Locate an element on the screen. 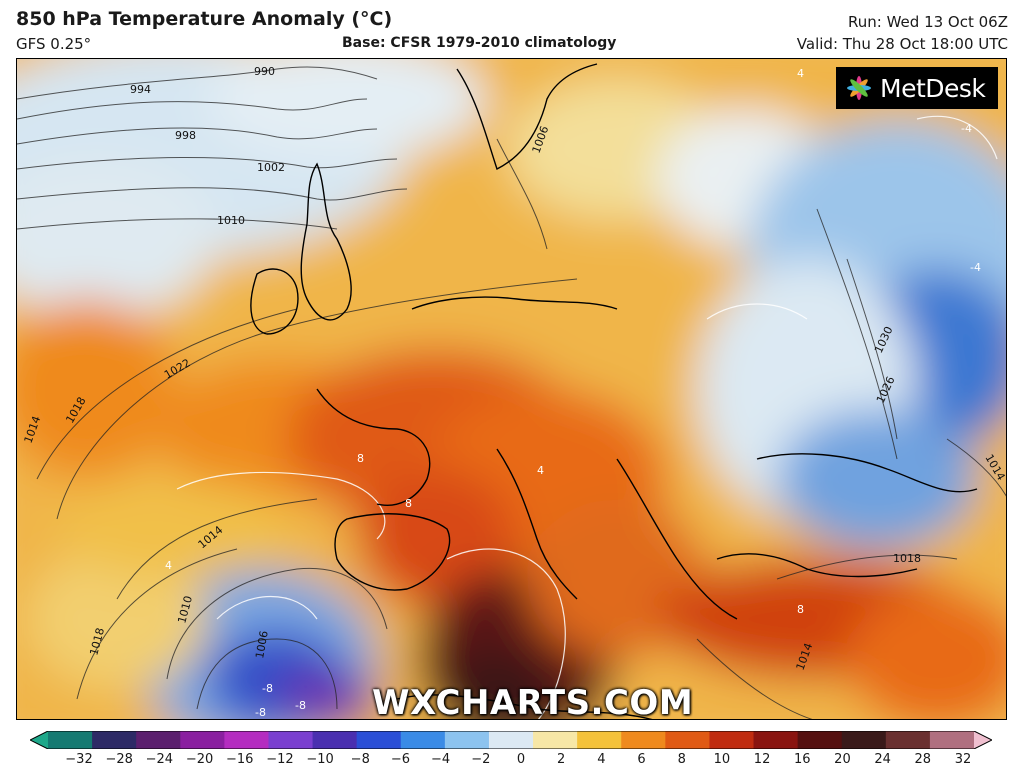 Image resolution: width=1024 pixels, height=784 pixels. colorbar-tick-label: −6 is located at coordinates (400, 759).